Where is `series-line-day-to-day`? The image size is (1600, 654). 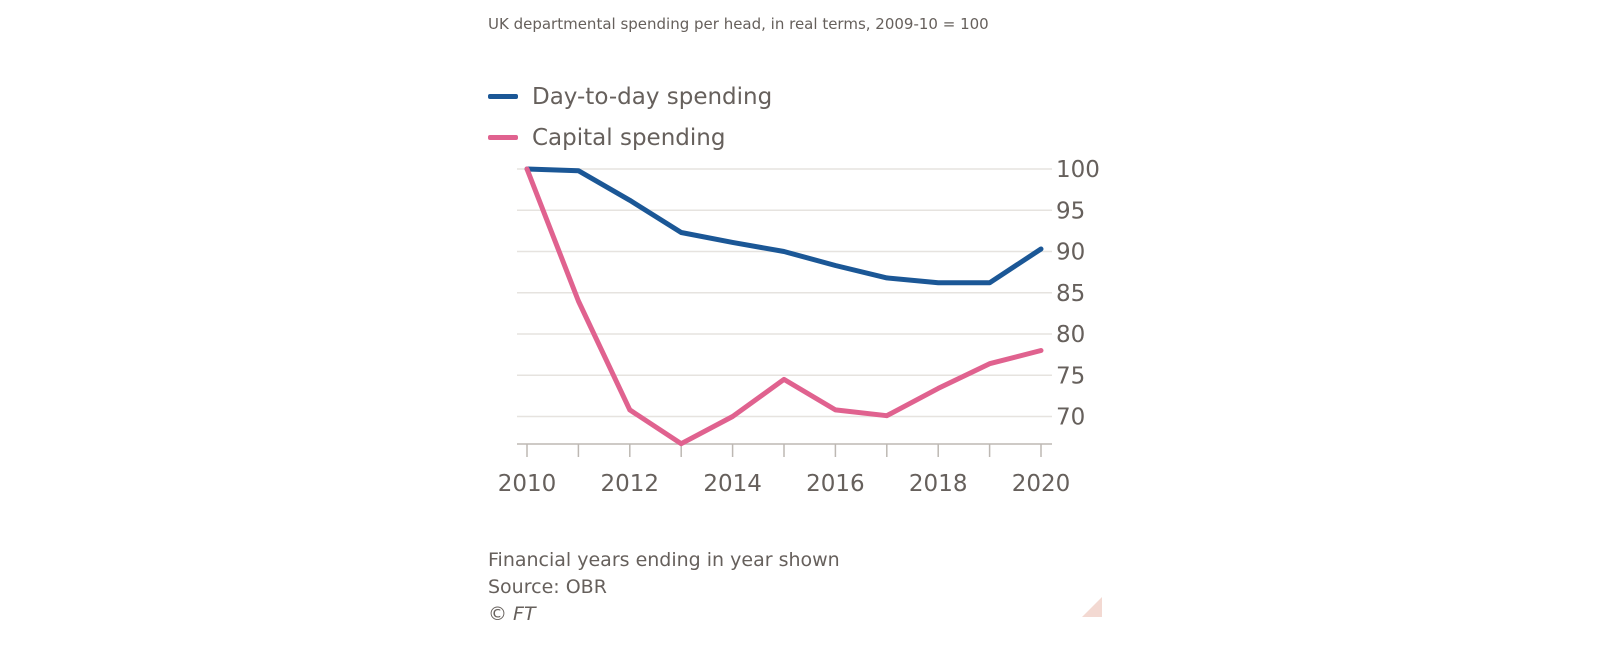
series-line-day-to-day is located at coordinates (784, 226).